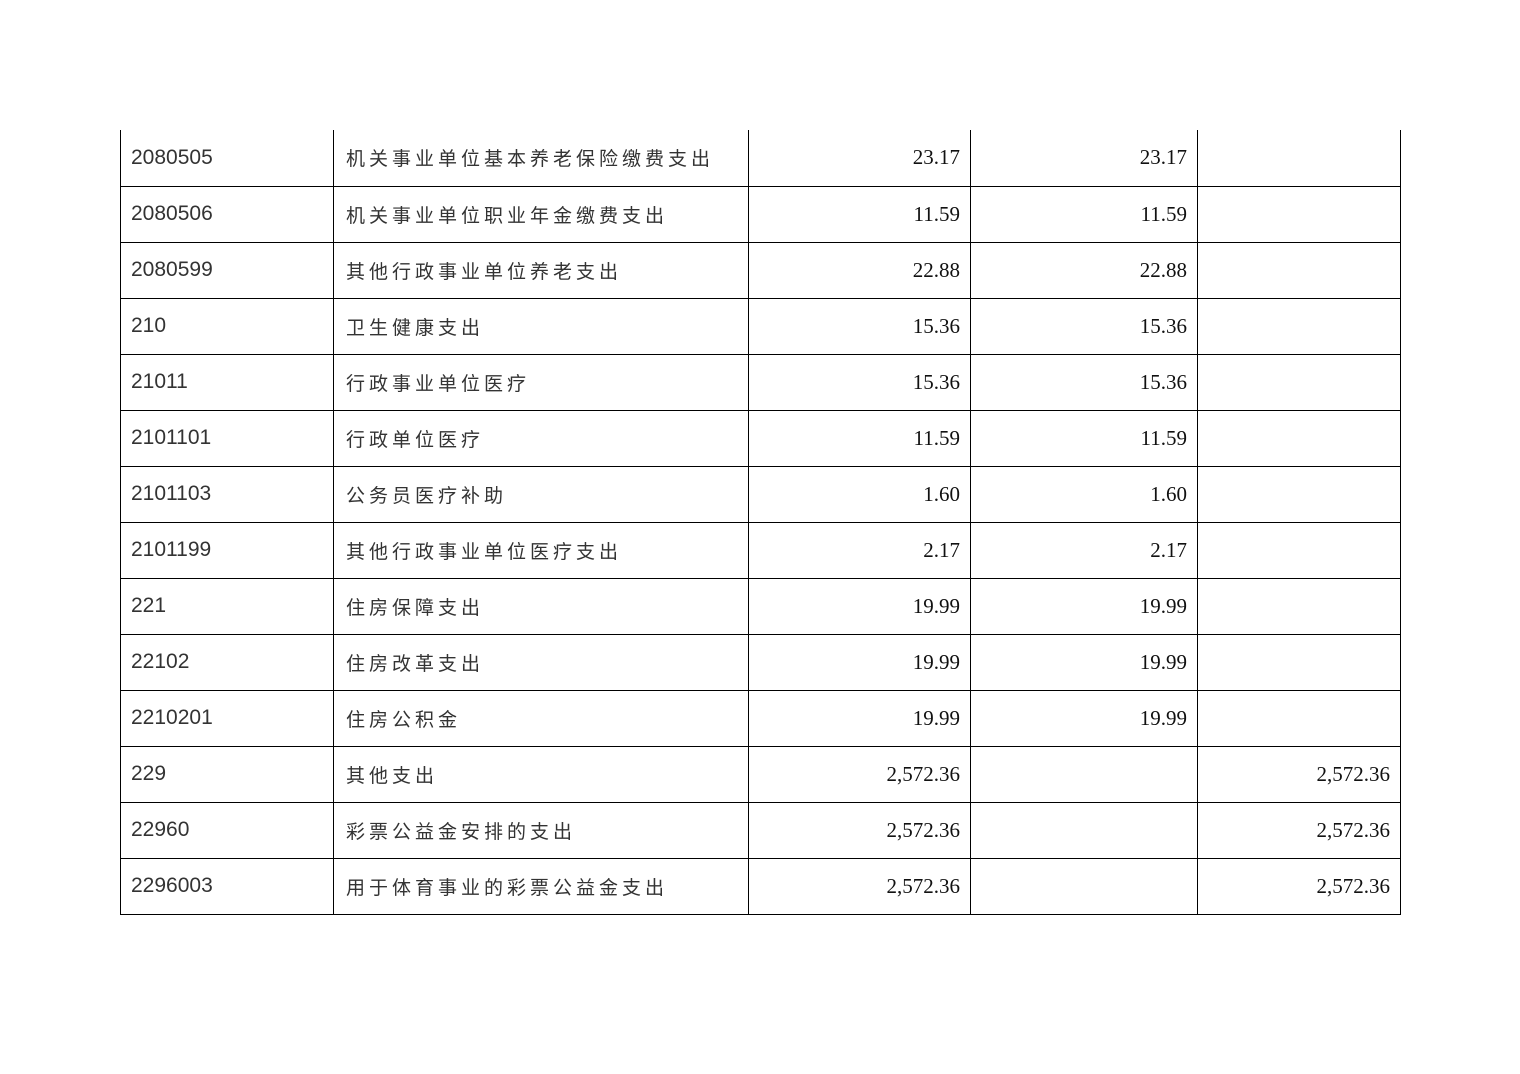 This screenshot has height=1074, width=1520. What do you see at coordinates (227, 494) in the screenshot?
I see `account-code: 2101103` at bounding box center [227, 494].